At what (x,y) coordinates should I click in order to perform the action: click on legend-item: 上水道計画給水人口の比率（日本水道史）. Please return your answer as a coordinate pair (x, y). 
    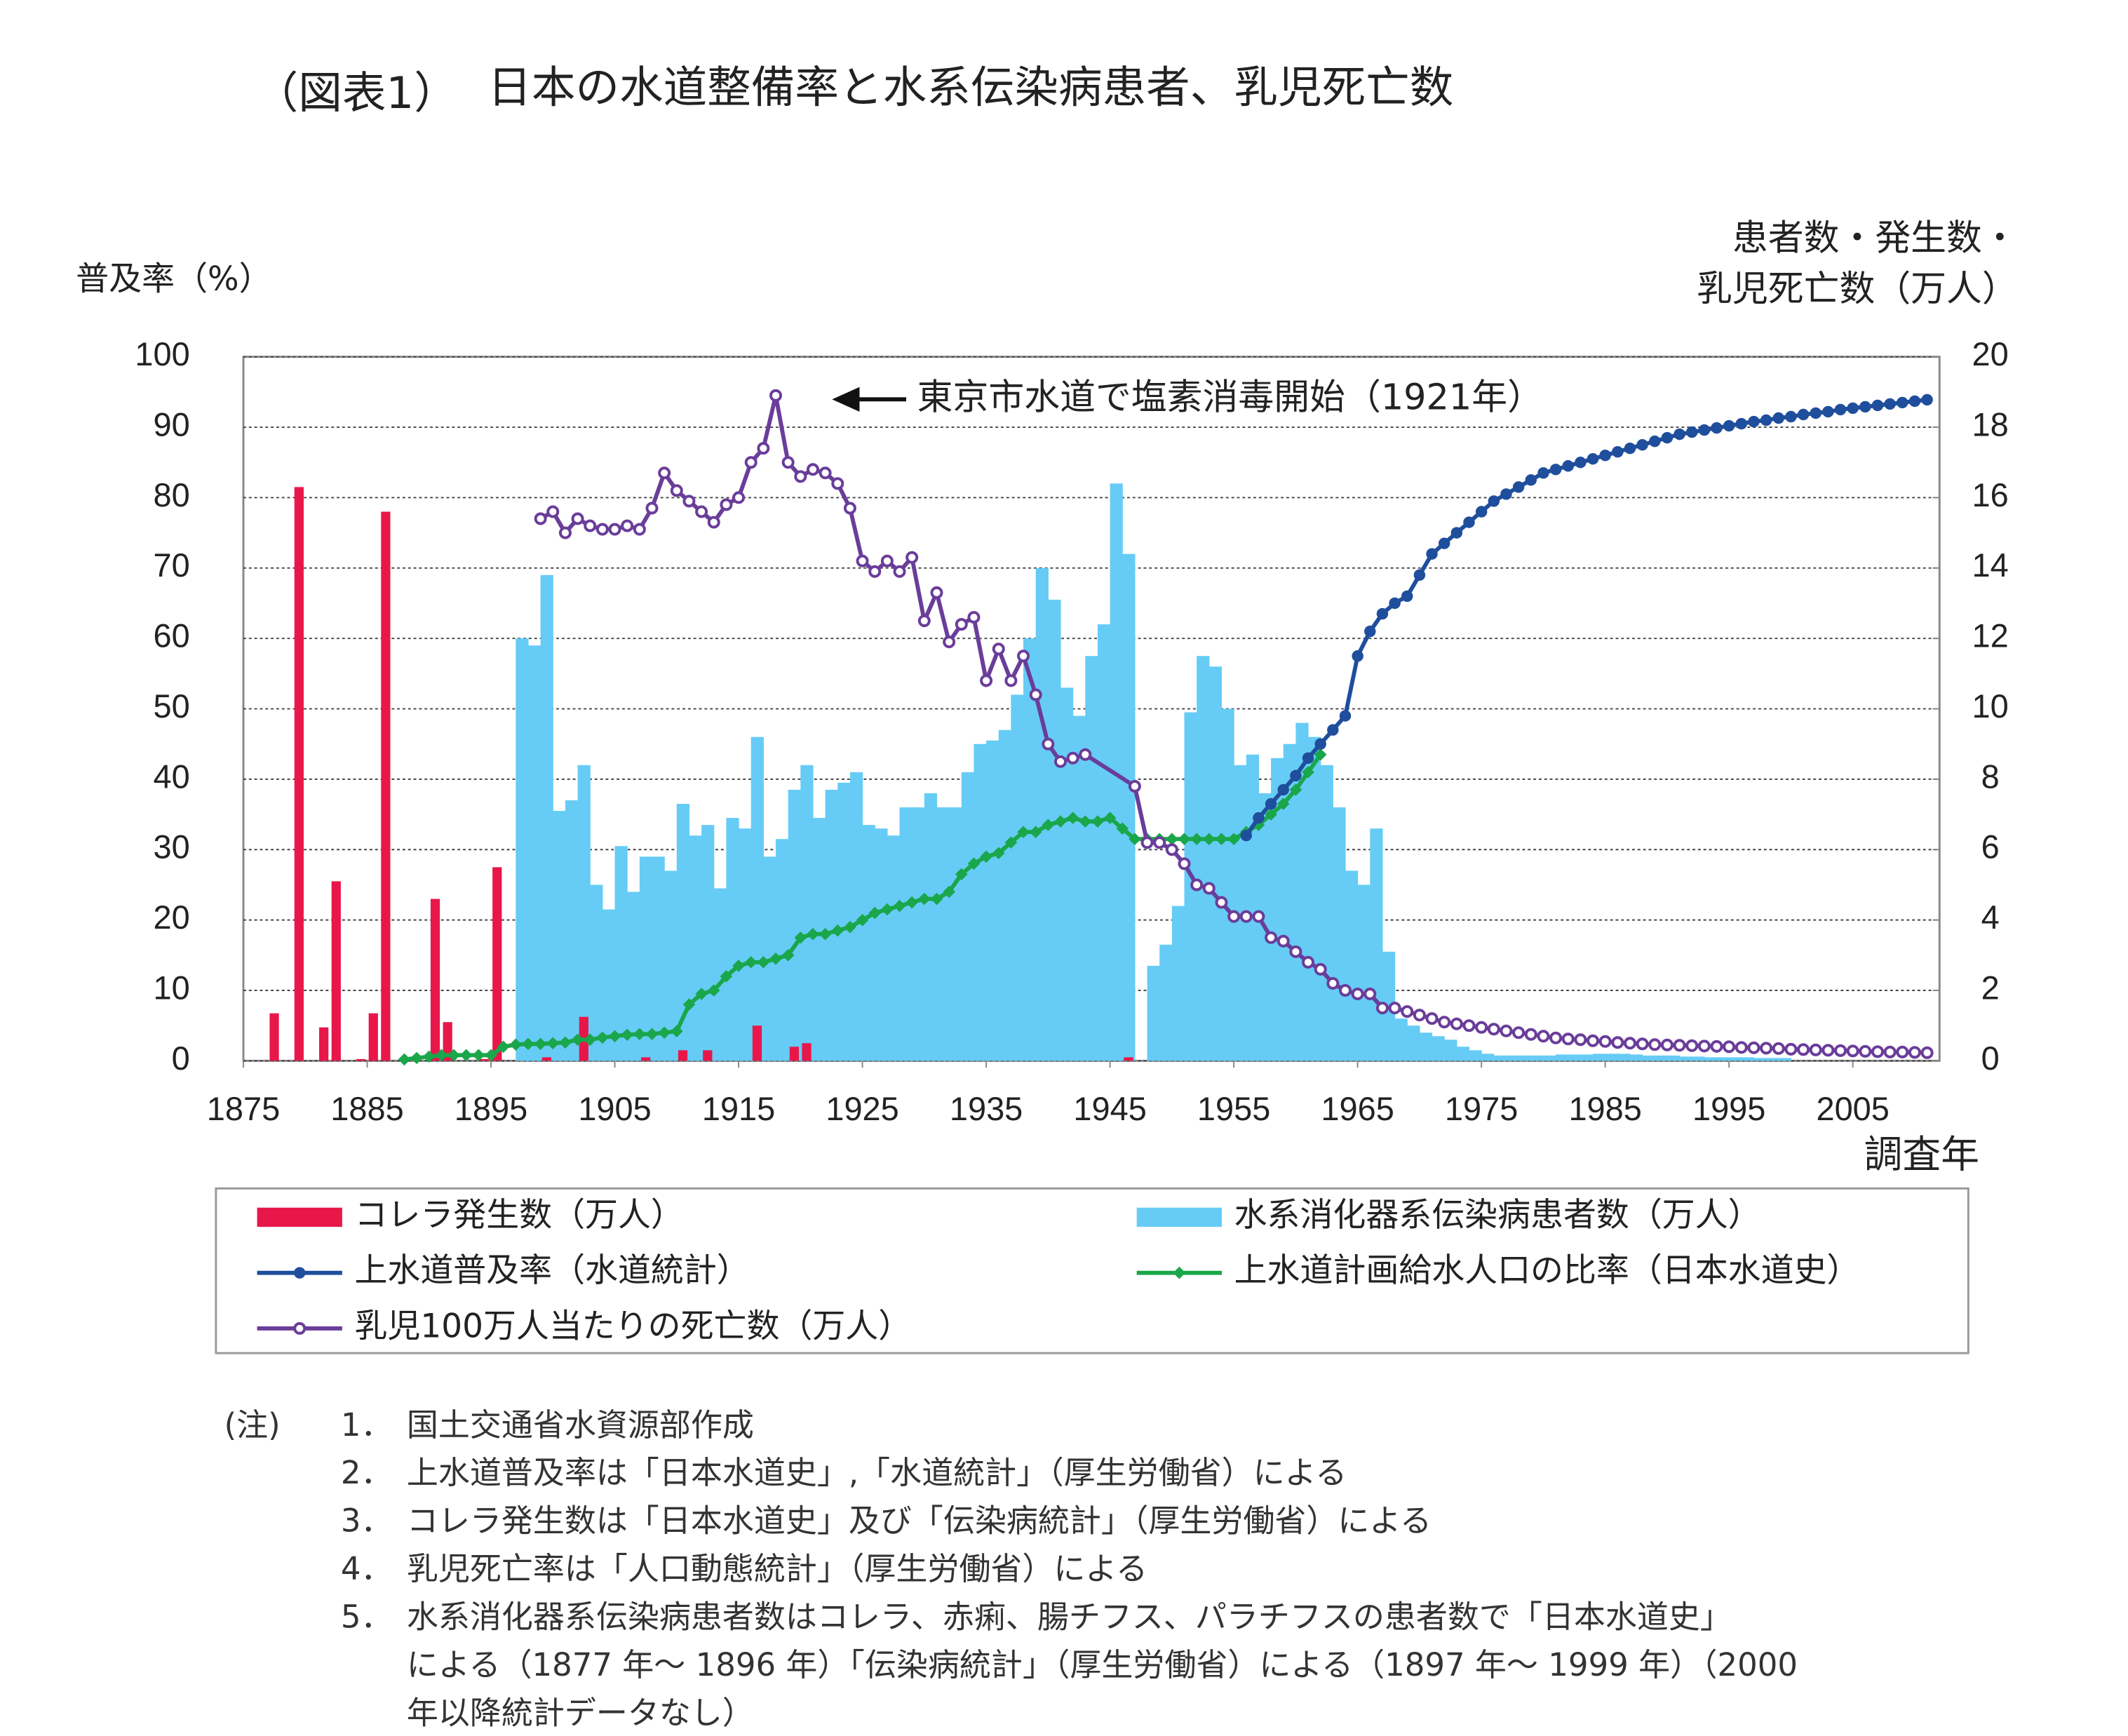
    Looking at the image, I should click on (1497, 1270).